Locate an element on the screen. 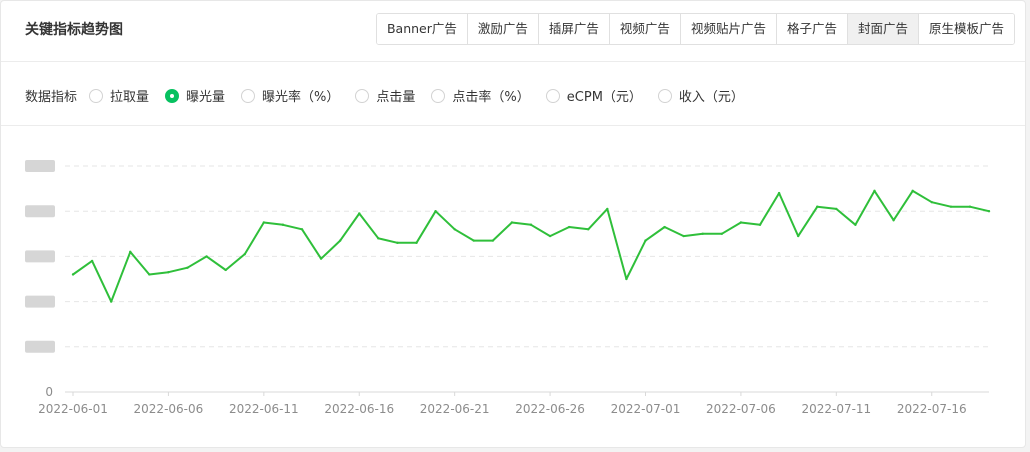  metric-radio-3: 点击量 is located at coordinates (385, 95).